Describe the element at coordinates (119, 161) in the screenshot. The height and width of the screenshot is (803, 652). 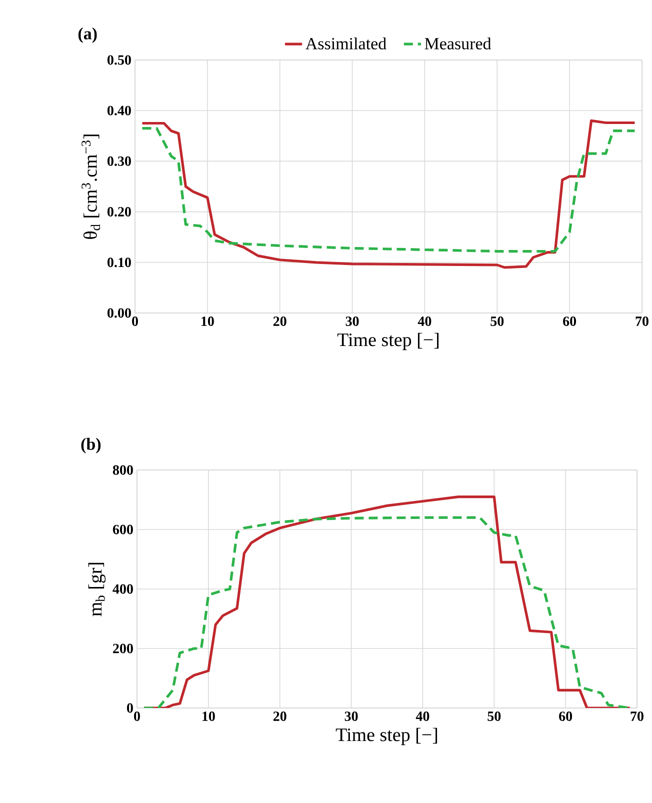
I see `y-tick-label: 0.30` at that location.